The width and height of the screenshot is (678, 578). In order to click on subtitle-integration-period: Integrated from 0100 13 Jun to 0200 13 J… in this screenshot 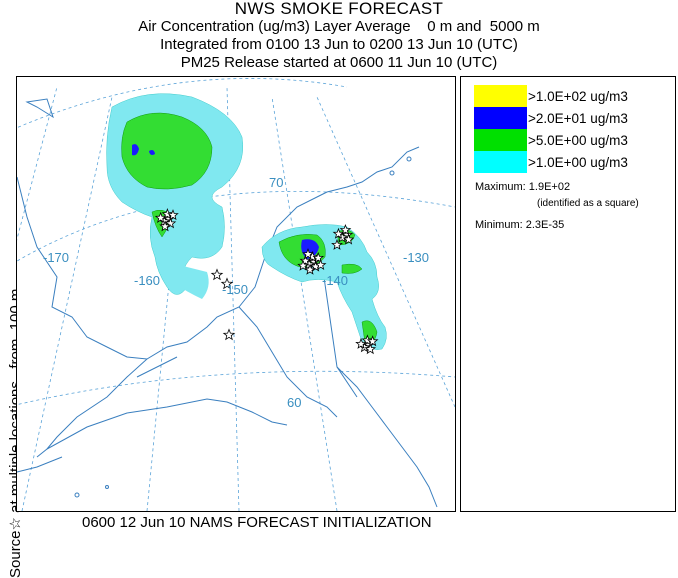, I will do `click(339, 44)`.